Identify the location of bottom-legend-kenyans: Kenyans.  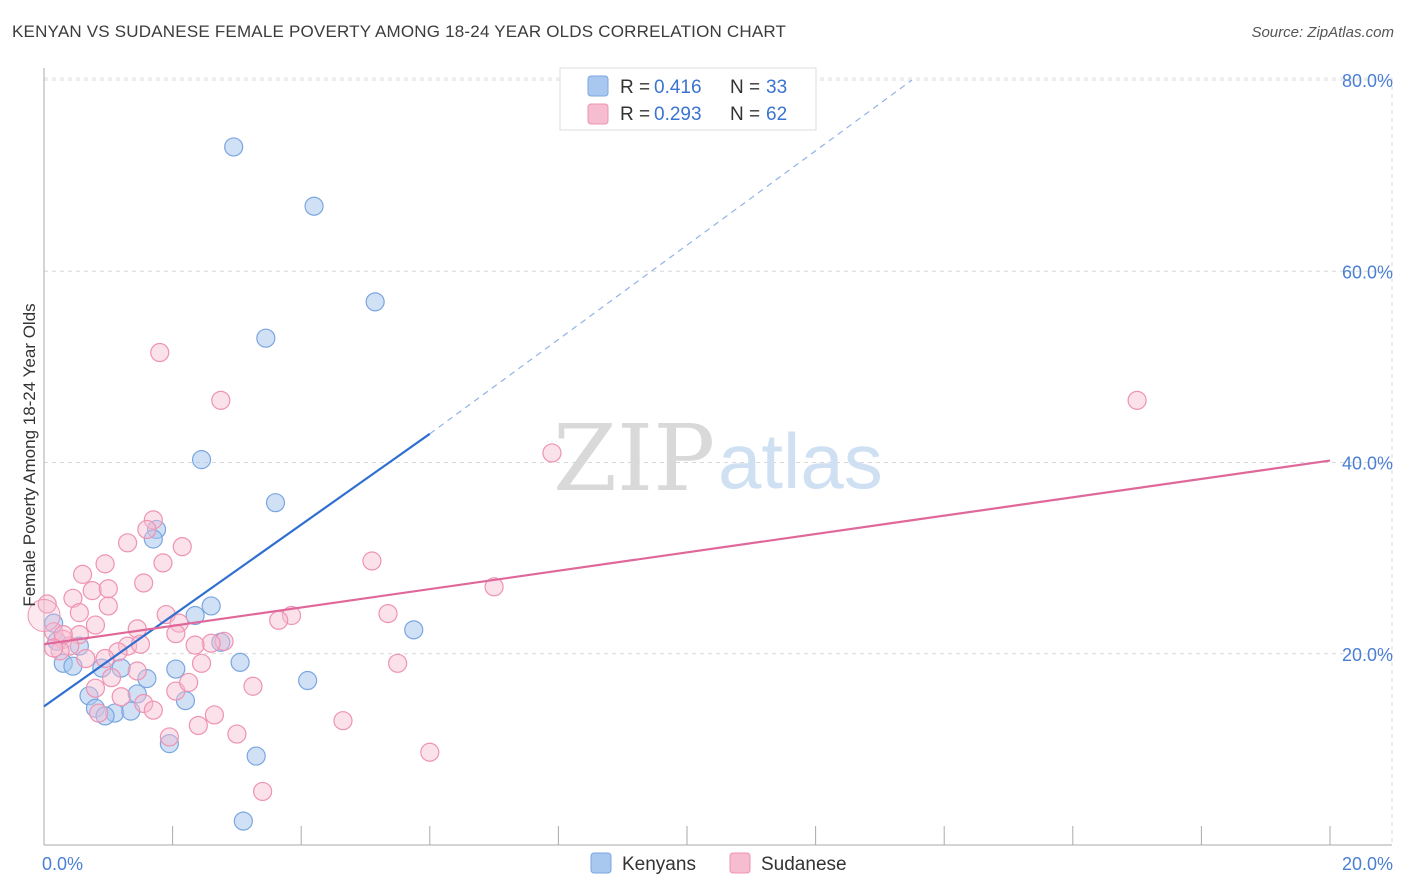
(659, 864).